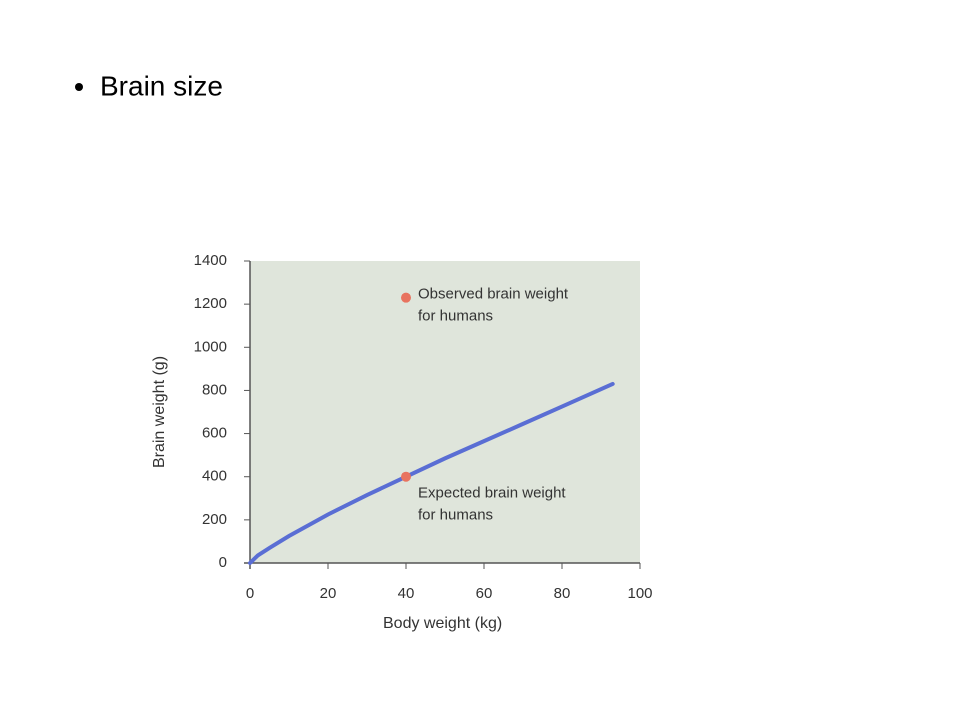 The width and height of the screenshot is (960, 720). Describe the element at coordinates (159, 412) in the screenshot. I see `y-axis-label: Brain weight (g)` at that location.